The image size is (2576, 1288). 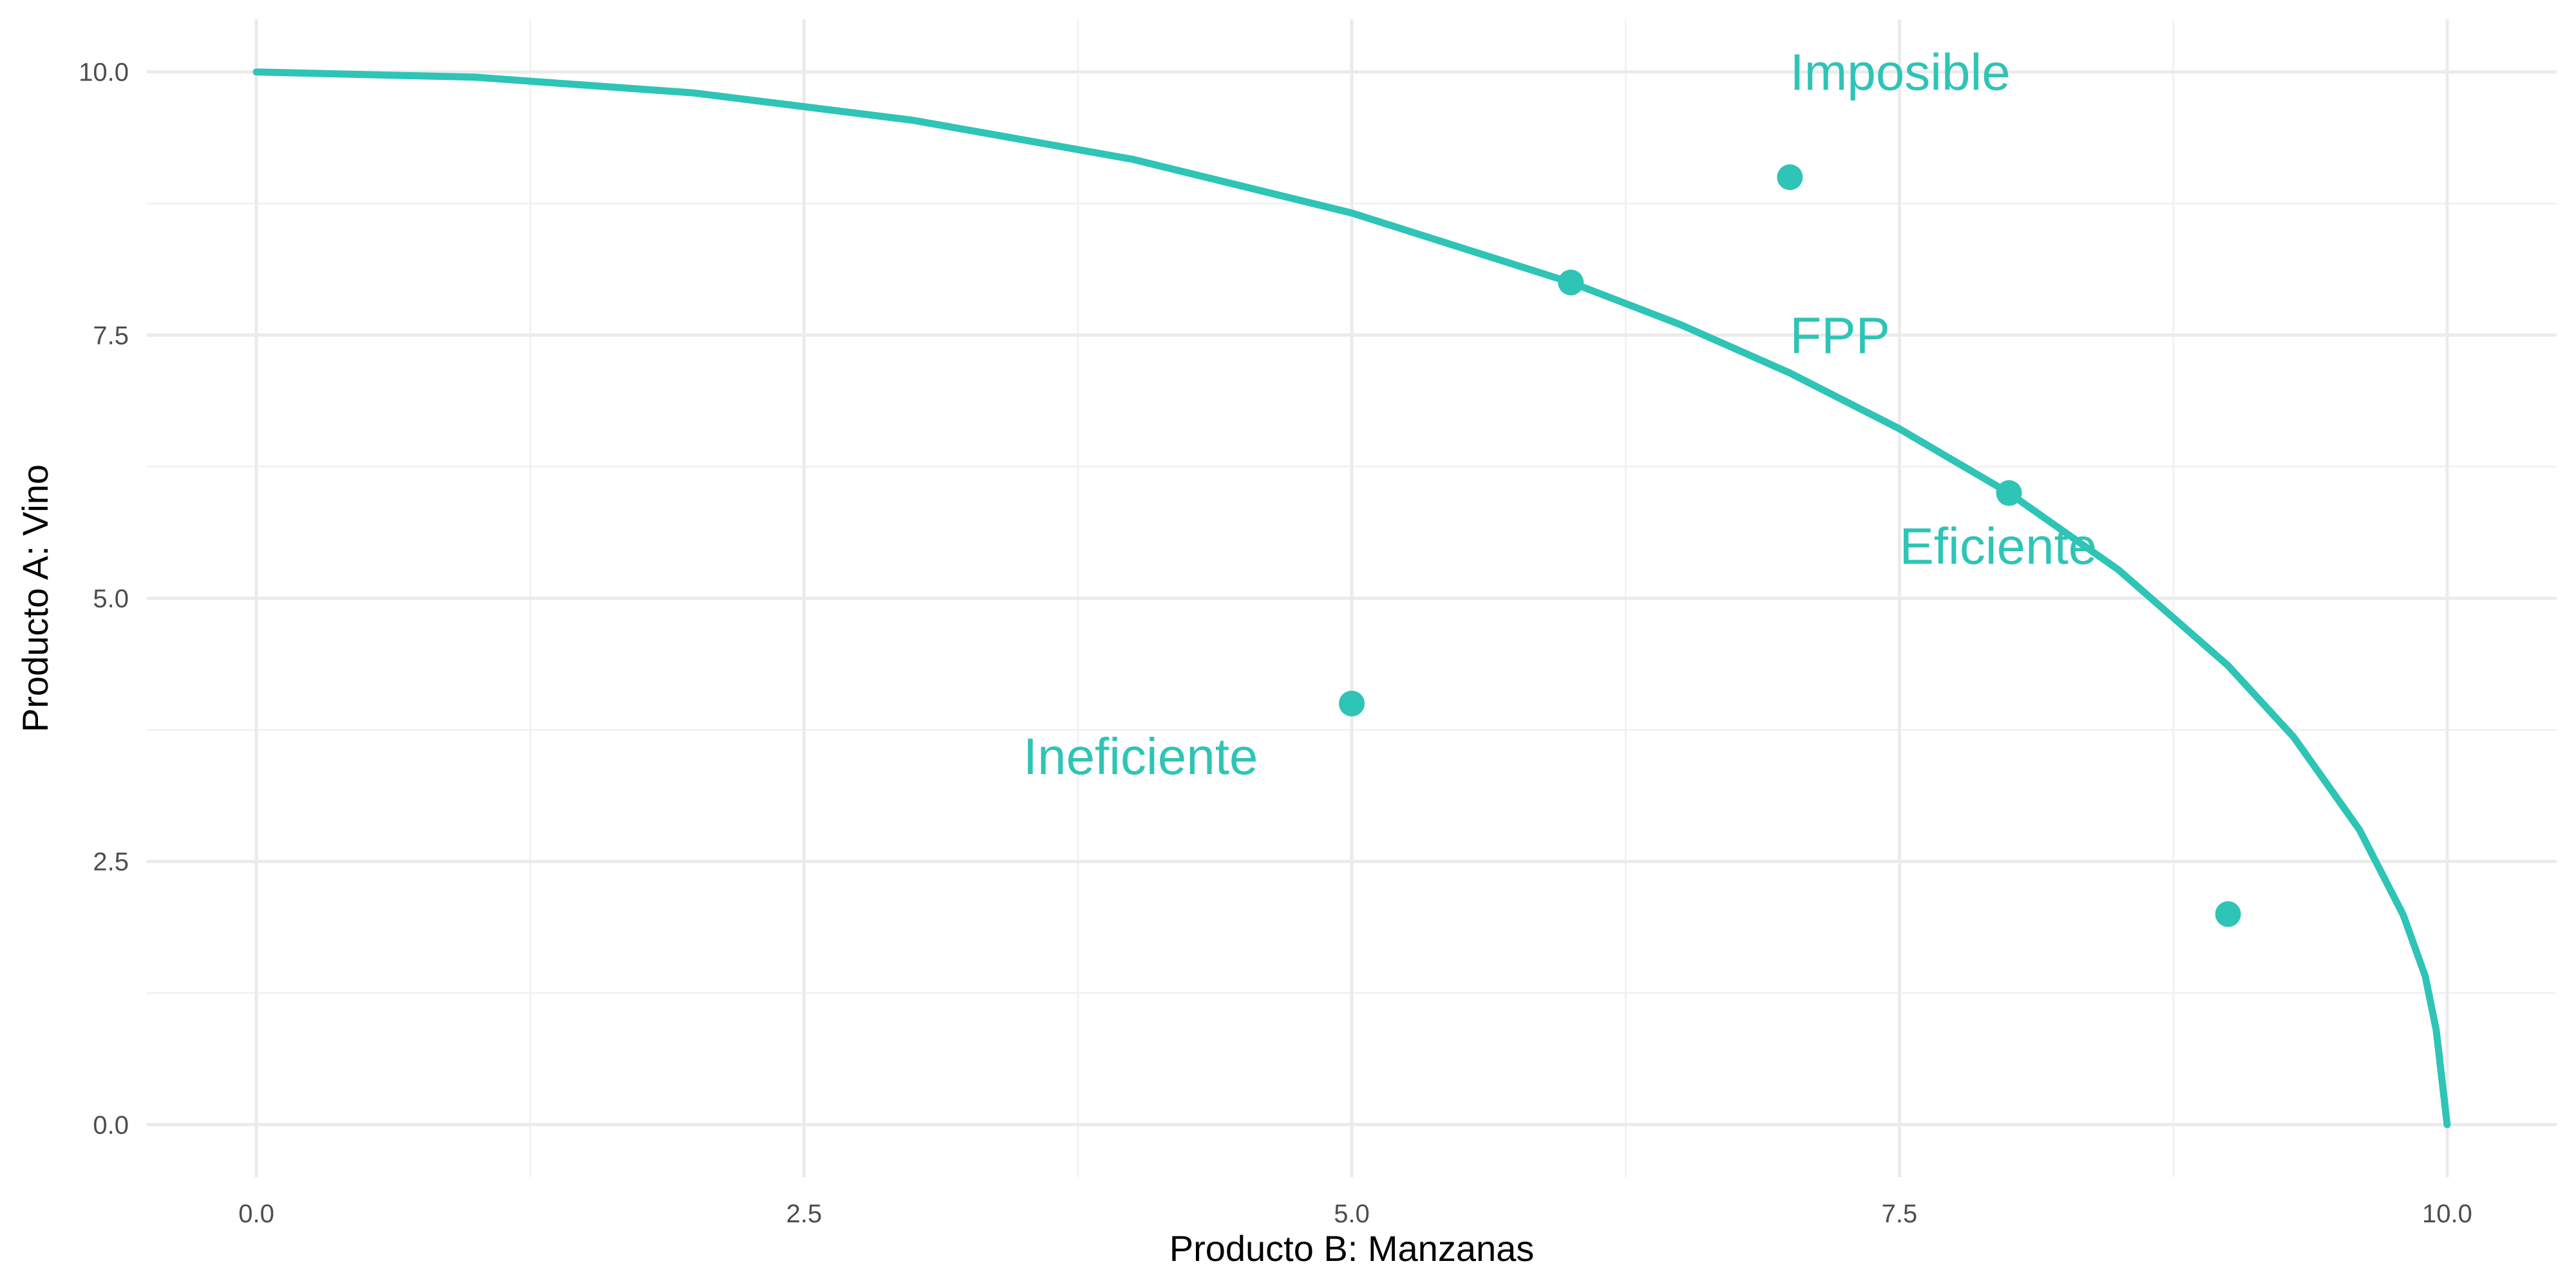 What do you see at coordinates (35, 598) in the screenshot?
I see `y-axis-title: Producto A: Vino` at bounding box center [35, 598].